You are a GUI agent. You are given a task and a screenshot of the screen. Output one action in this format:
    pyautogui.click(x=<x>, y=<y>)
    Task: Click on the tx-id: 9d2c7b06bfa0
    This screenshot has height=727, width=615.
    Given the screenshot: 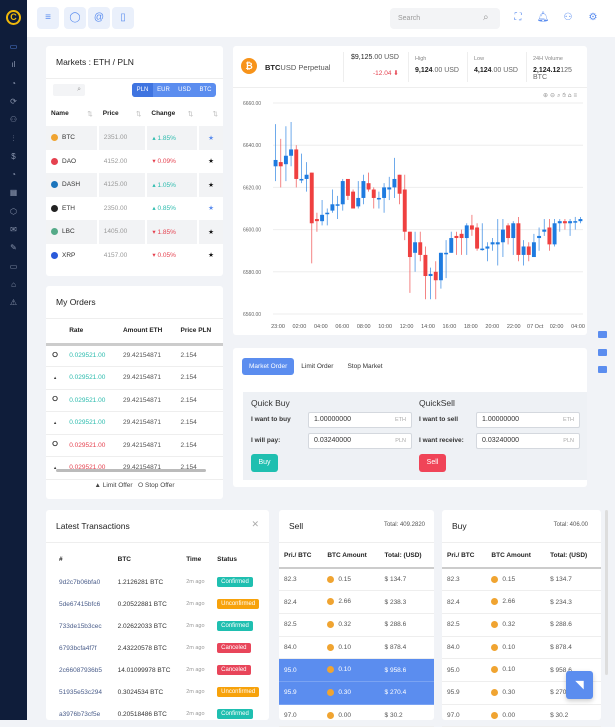 What is the action you would take?
    pyautogui.click(x=80, y=582)
    